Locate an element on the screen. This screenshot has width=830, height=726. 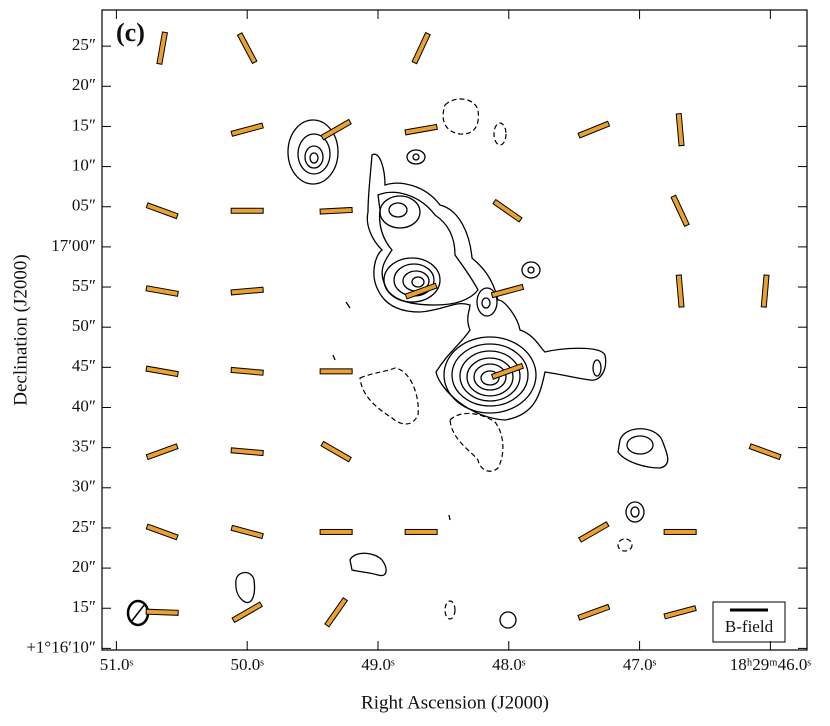
y-tick-label: 50″ is located at coordinates (84, 325).